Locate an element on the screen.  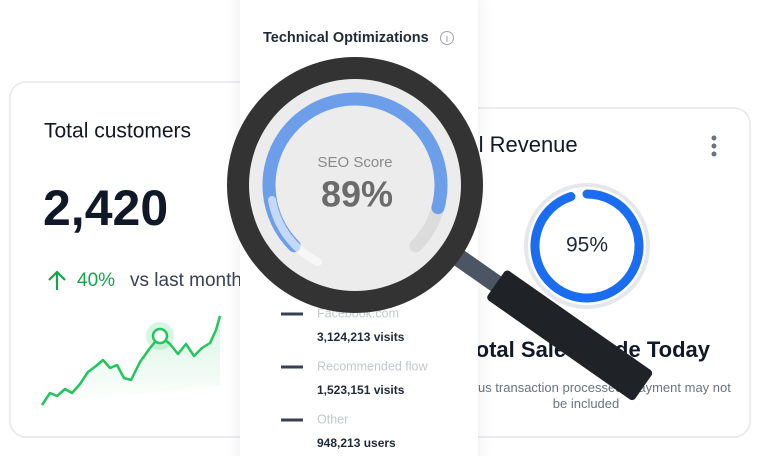
source-count: 3,124,213 visits is located at coordinates (361, 337).